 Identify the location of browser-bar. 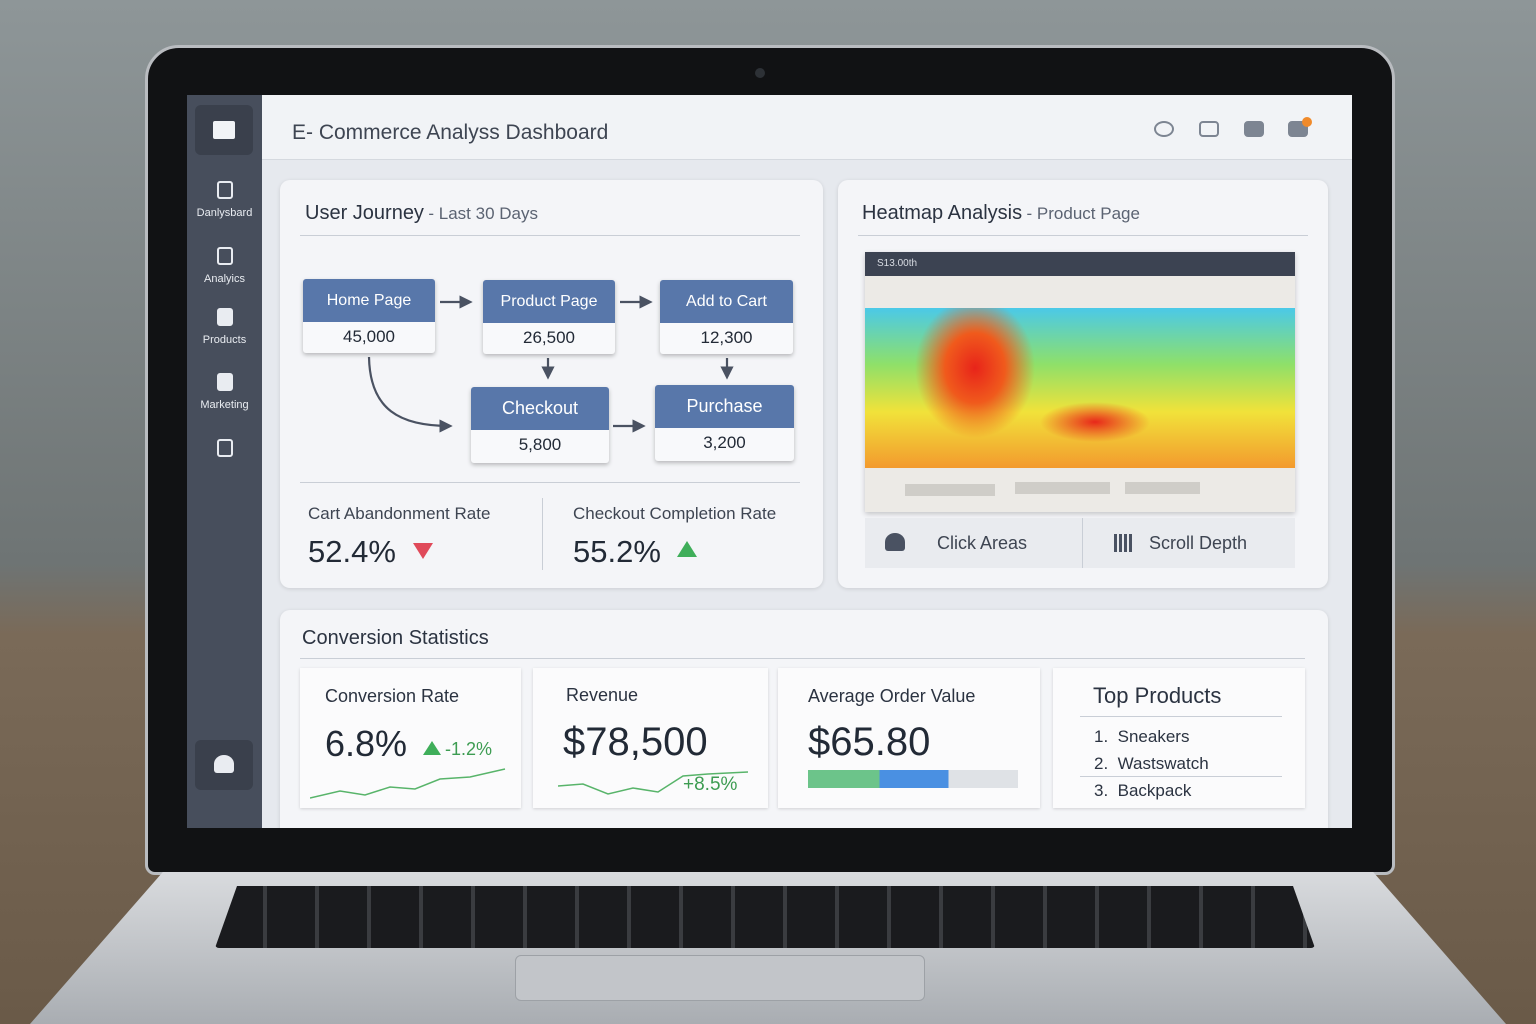
(1080, 264).